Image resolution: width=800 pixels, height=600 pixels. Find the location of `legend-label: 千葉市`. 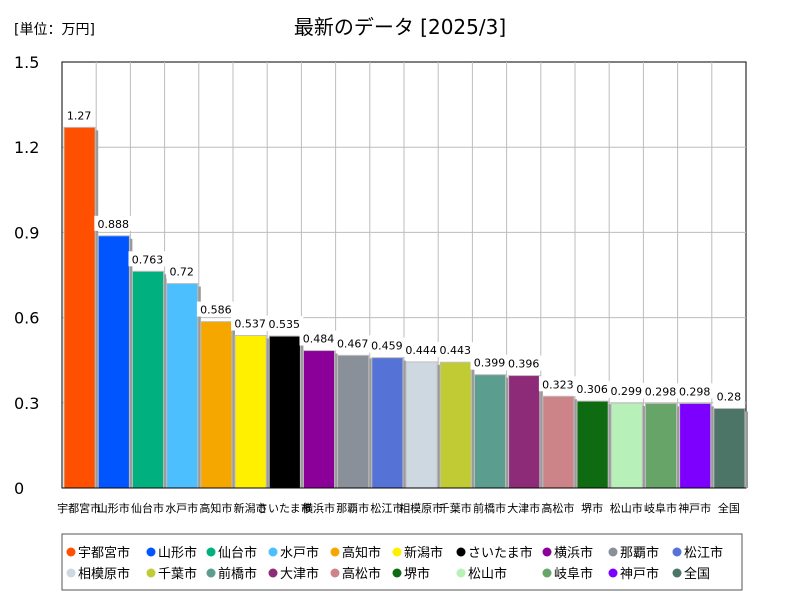

legend-label: 千葉市 is located at coordinates (177, 574).